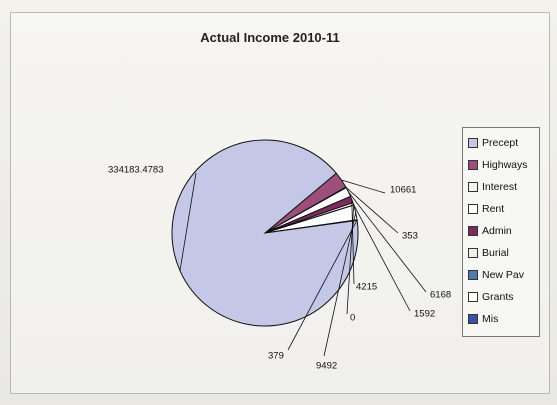 The image size is (557, 405). I want to click on leader-line-rent, so click(387, 242).